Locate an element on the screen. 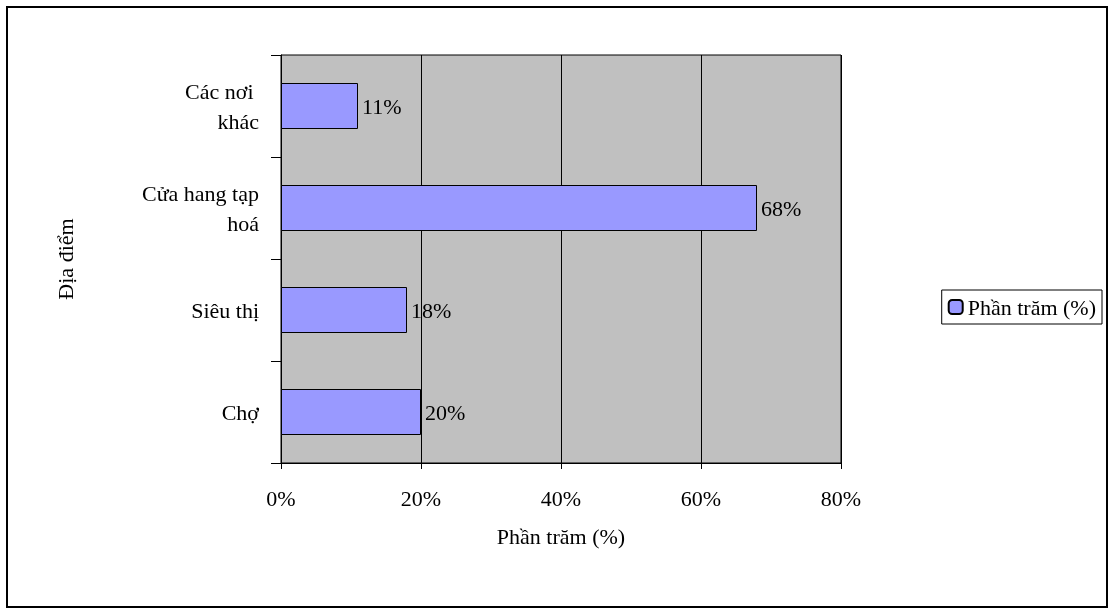 The image size is (1116, 616). y-axis-title: Địa điểm is located at coordinates (65, 259).